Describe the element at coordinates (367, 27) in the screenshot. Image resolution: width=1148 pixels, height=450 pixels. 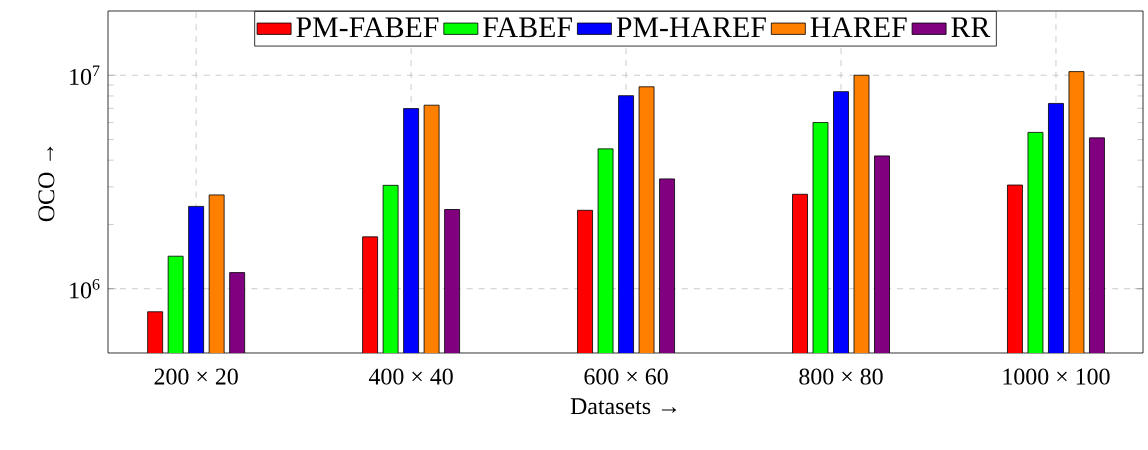
I see `legend-label: PM-FABEF` at that location.